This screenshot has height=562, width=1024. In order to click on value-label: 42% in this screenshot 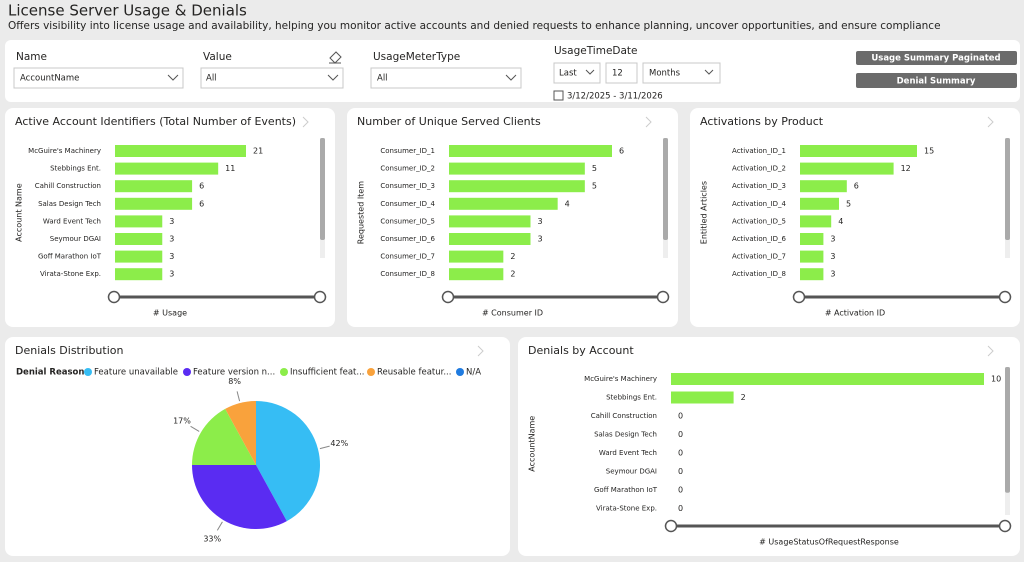, I will do `click(339, 443)`.